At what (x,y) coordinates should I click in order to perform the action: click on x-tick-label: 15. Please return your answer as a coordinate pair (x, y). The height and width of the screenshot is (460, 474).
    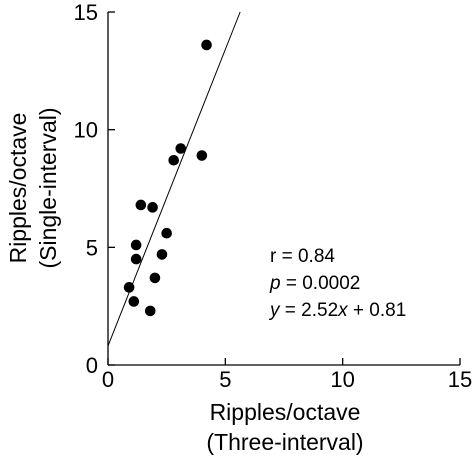
    Looking at the image, I should click on (460, 379).